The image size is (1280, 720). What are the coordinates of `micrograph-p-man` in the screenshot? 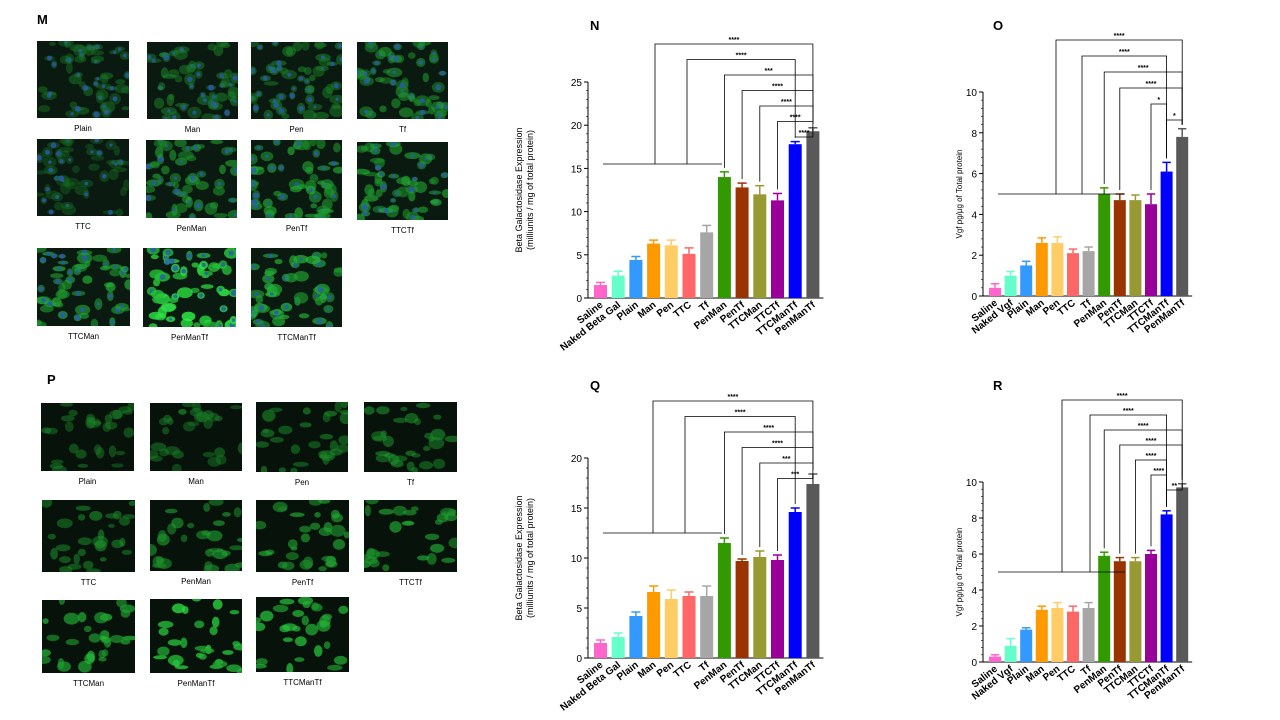 It's located at (196, 437).